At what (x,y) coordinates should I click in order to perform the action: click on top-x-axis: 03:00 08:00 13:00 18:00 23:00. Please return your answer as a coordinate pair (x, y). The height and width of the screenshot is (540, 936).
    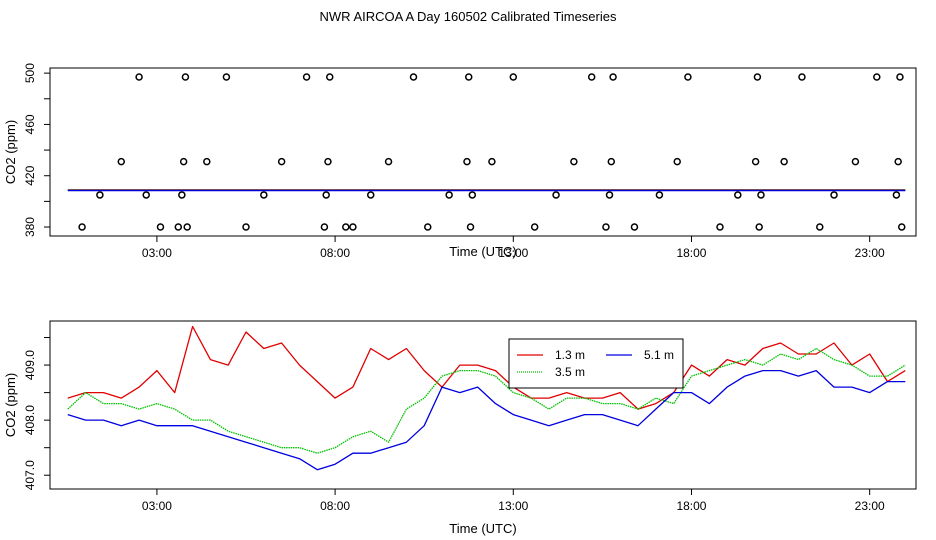
    Looking at the image, I should click on (513, 248).